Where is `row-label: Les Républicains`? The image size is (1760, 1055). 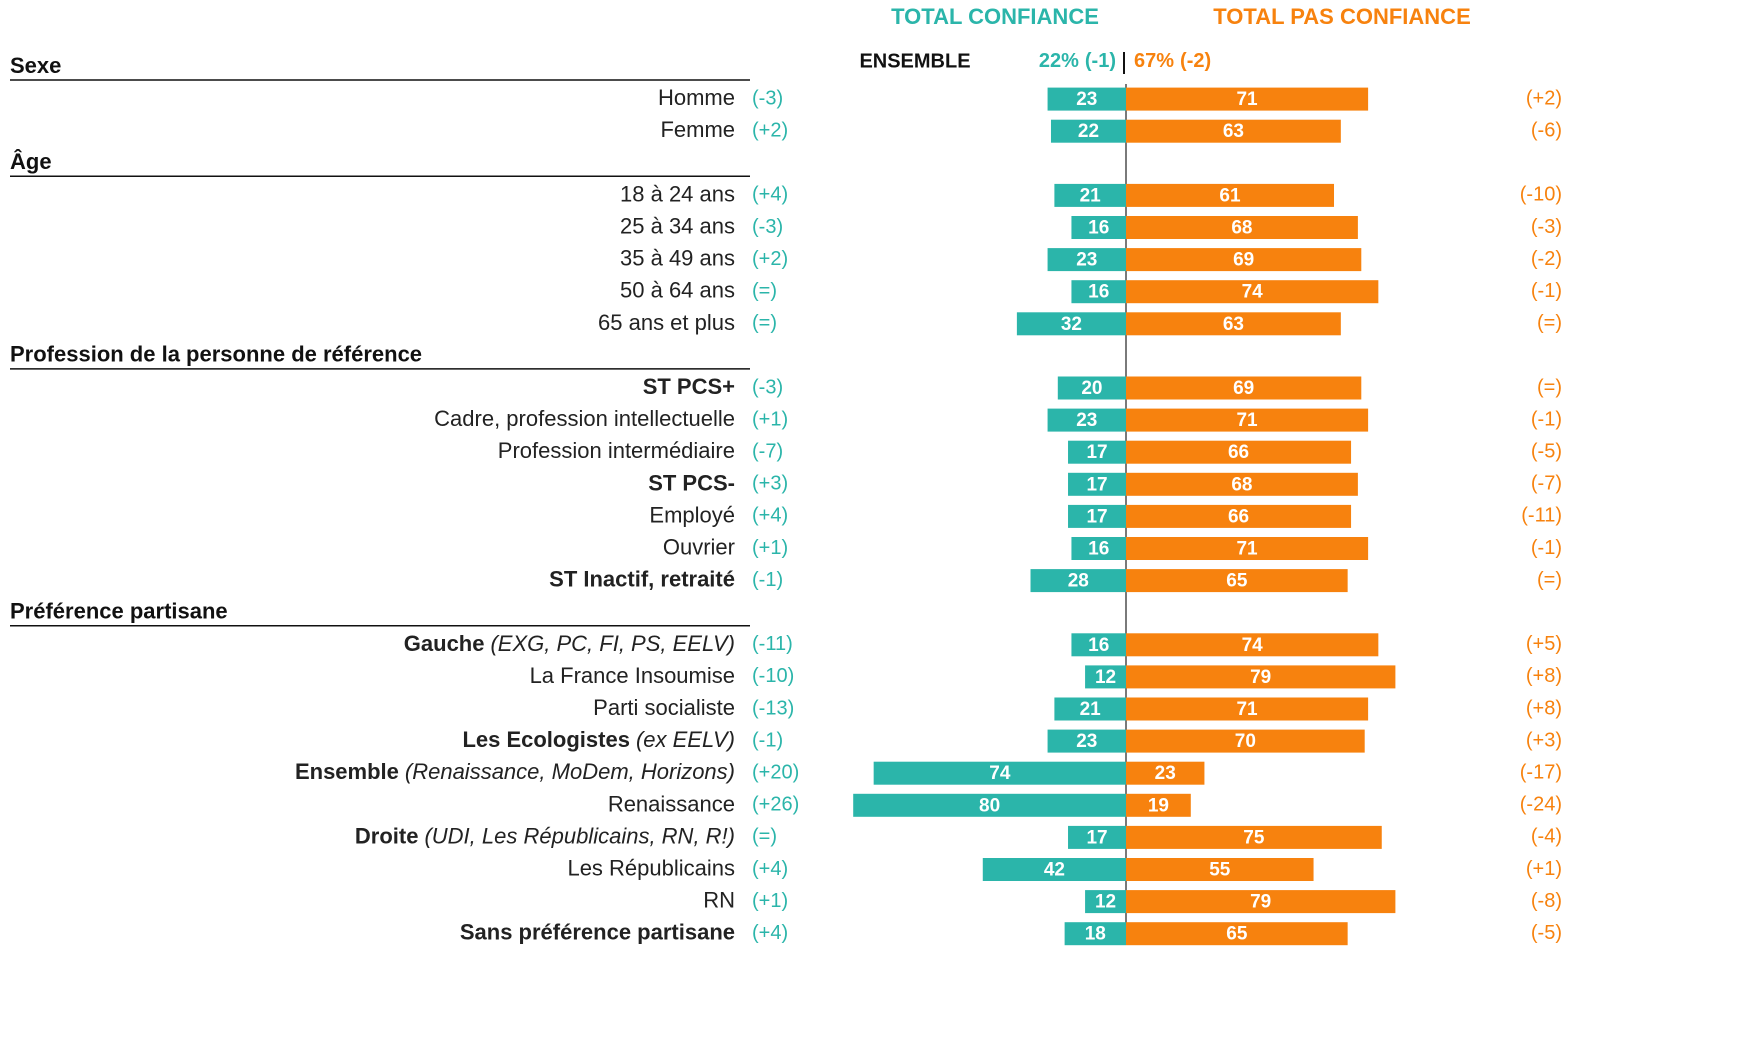
row-label: Les Républicains is located at coordinates (651, 867).